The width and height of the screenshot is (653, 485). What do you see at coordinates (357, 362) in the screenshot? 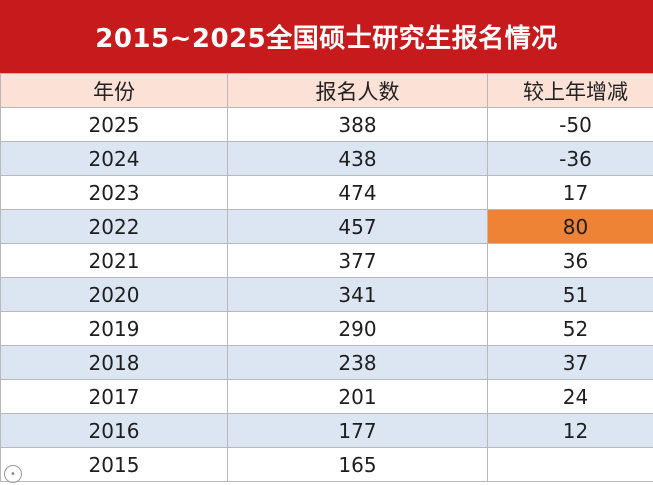
I see `cell-count: 238` at bounding box center [357, 362].